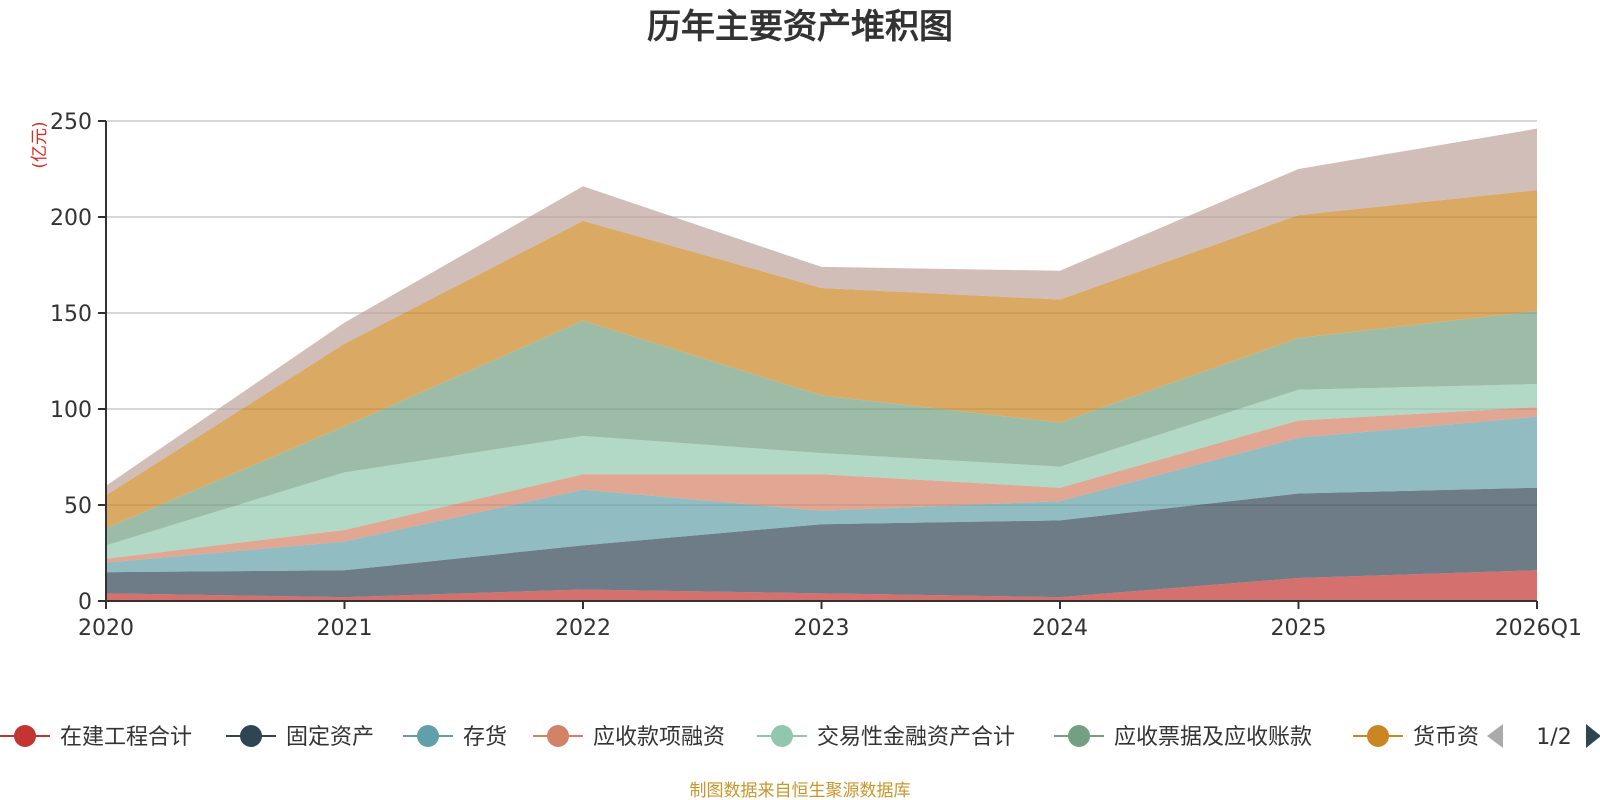  Describe the element at coordinates (800, 790) in the screenshot. I see `data-source-note: 制图数据来自恒生聚源数据库` at that location.